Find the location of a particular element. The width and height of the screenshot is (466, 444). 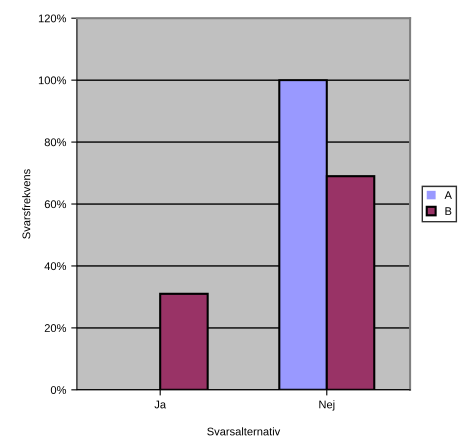

y-tick-label: 0% is located at coordinates (58, 390).